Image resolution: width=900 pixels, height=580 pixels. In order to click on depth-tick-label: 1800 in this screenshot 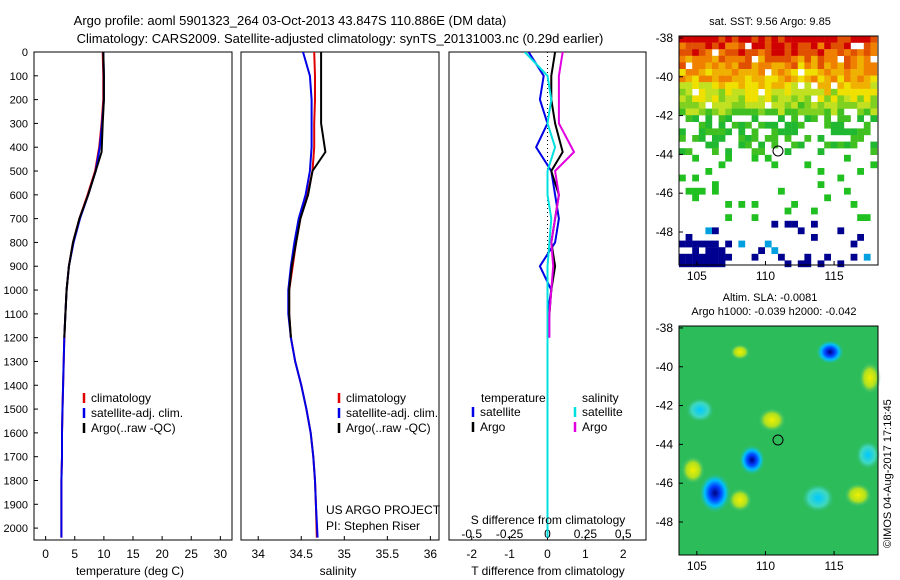, I will do `click(16, 481)`.